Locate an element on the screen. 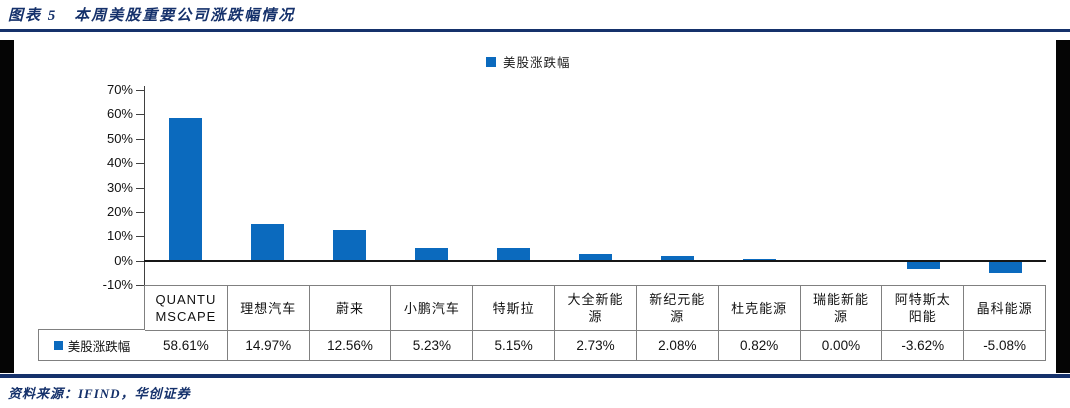 The height and width of the screenshot is (408, 1070). bar-特斯拉 is located at coordinates (513, 254).